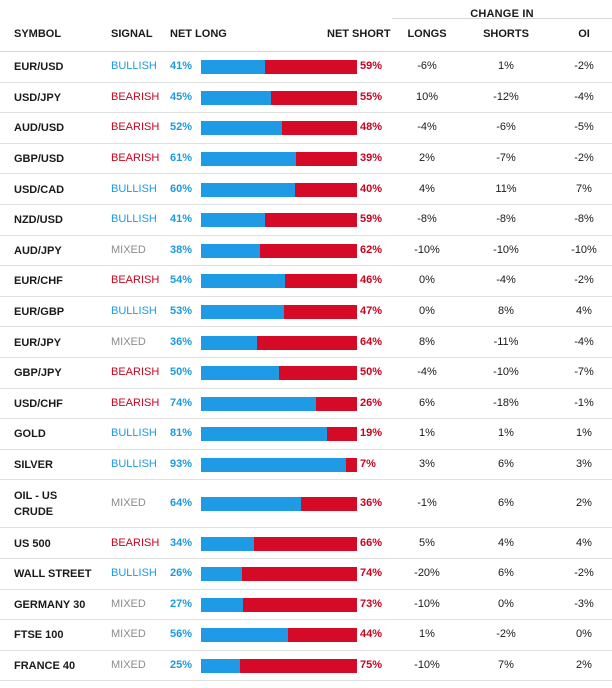 The image size is (612, 688). What do you see at coordinates (50, 604) in the screenshot?
I see `symbol-cell: GERMANY 30` at bounding box center [50, 604].